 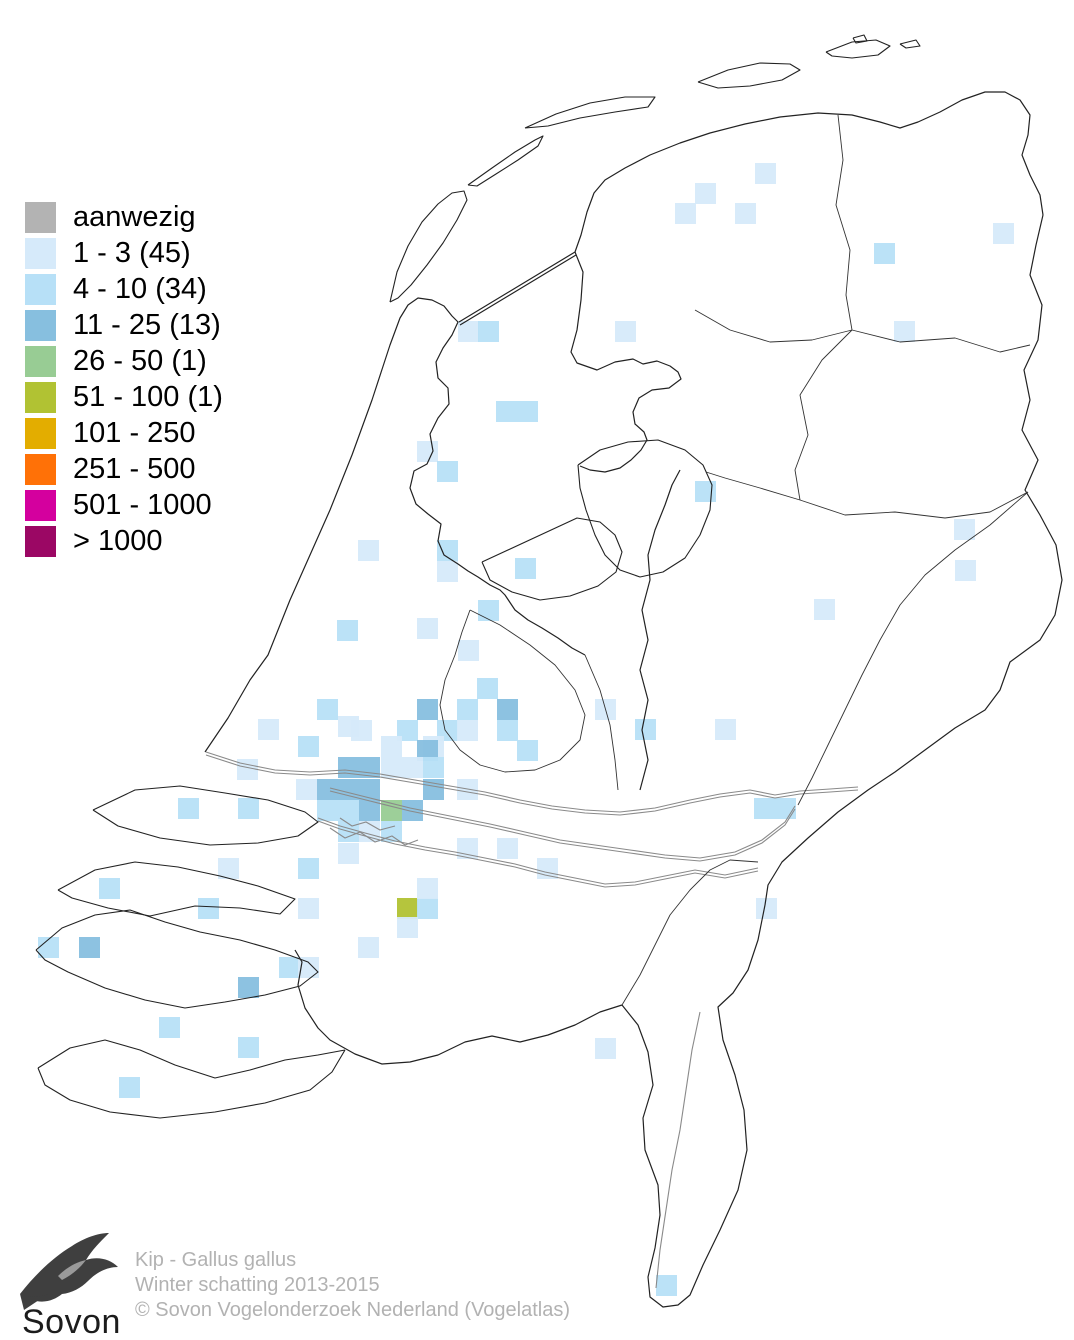 What do you see at coordinates (140, 361) in the screenshot?
I see `legend-label: 26 - 50 (1)` at bounding box center [140, 361].